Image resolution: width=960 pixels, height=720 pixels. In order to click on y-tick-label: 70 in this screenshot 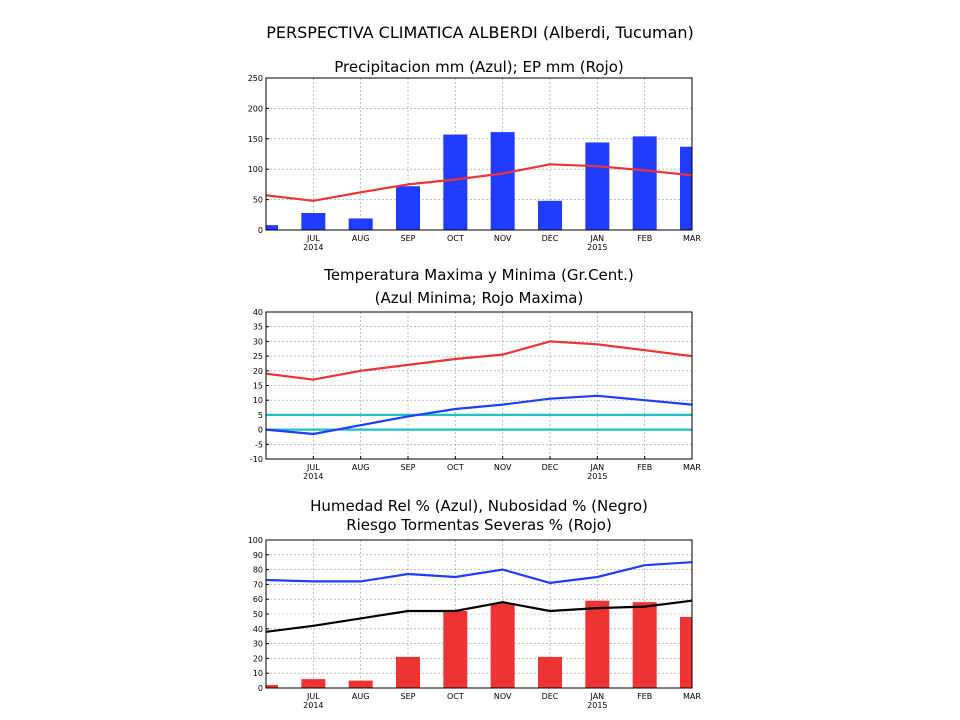, I will do `click(258, 584)`.